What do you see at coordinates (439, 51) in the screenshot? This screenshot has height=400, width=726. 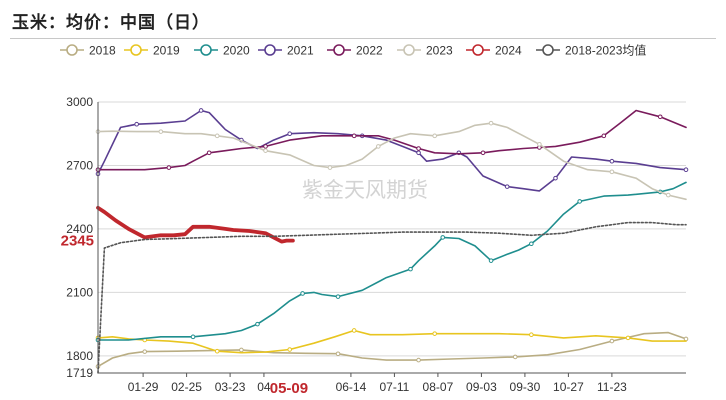 I see `legend-label: 2023` at bounding box center [439, 51].